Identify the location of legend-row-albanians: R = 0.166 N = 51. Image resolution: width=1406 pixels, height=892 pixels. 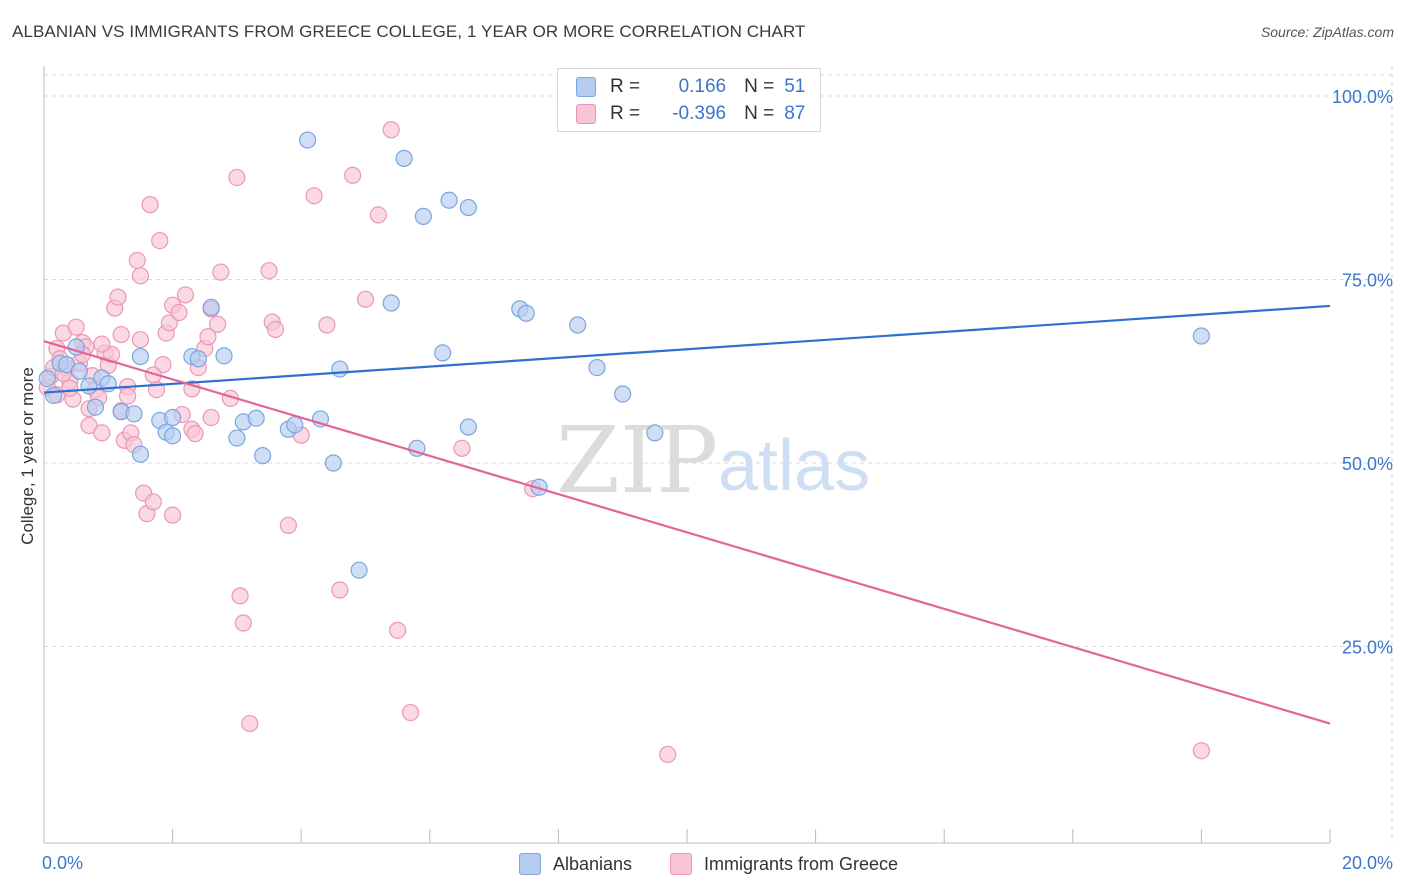
(690, 87).